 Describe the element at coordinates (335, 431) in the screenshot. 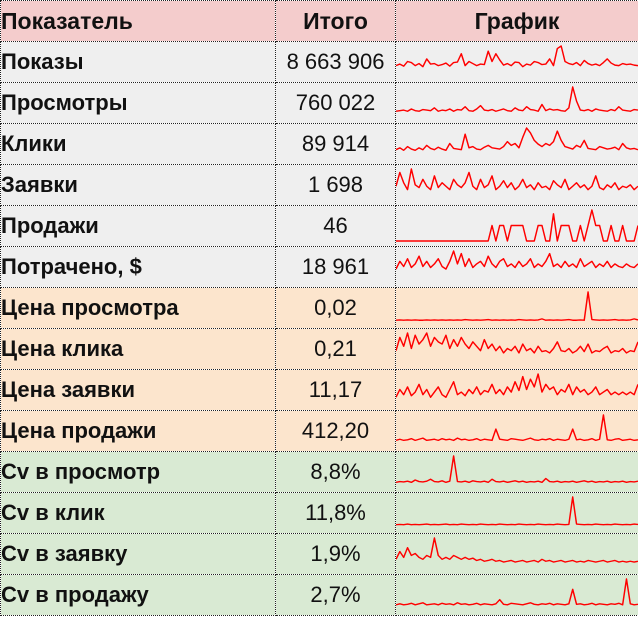

I see `metric-total: 412,20` at that location.